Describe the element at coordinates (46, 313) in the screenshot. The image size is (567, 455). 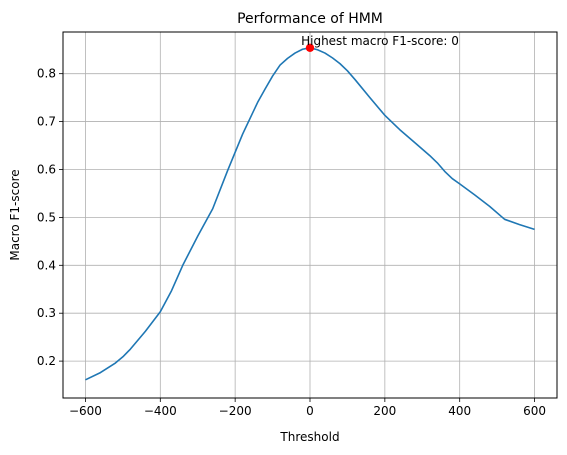
I see `y-tick-label: 0.3` at that location.